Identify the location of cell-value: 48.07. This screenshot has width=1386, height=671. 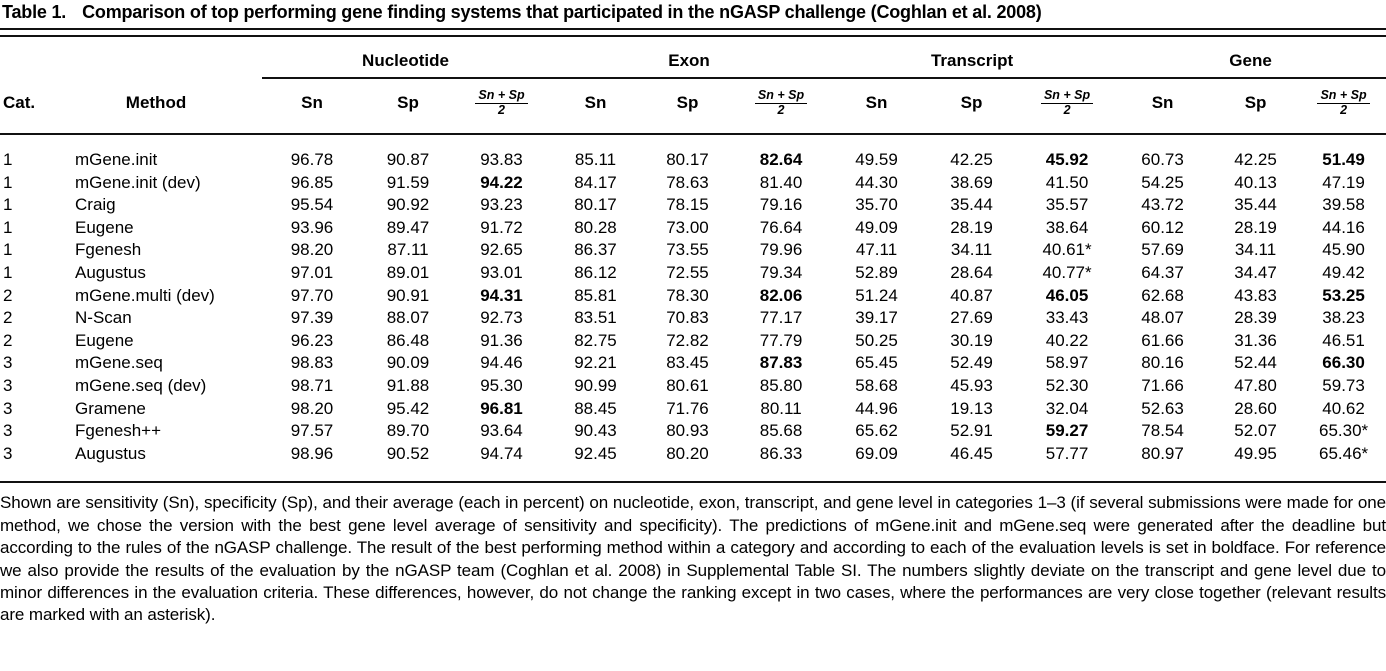
(1162, 318).